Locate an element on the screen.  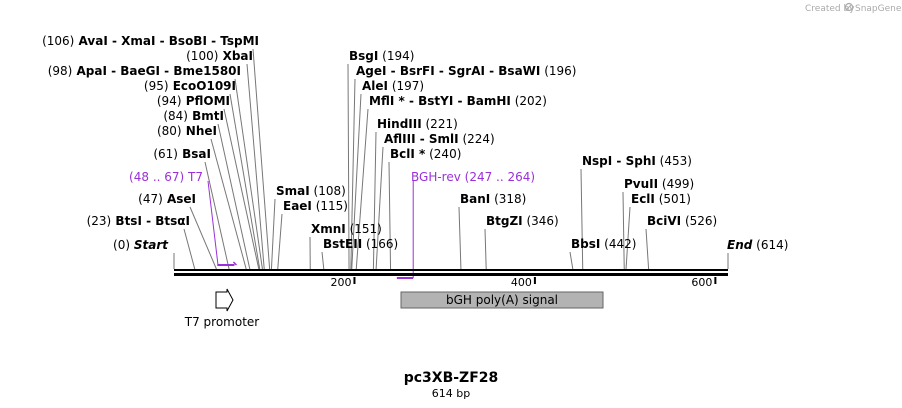
site-position: (23) is located at coordinates (99, 221).